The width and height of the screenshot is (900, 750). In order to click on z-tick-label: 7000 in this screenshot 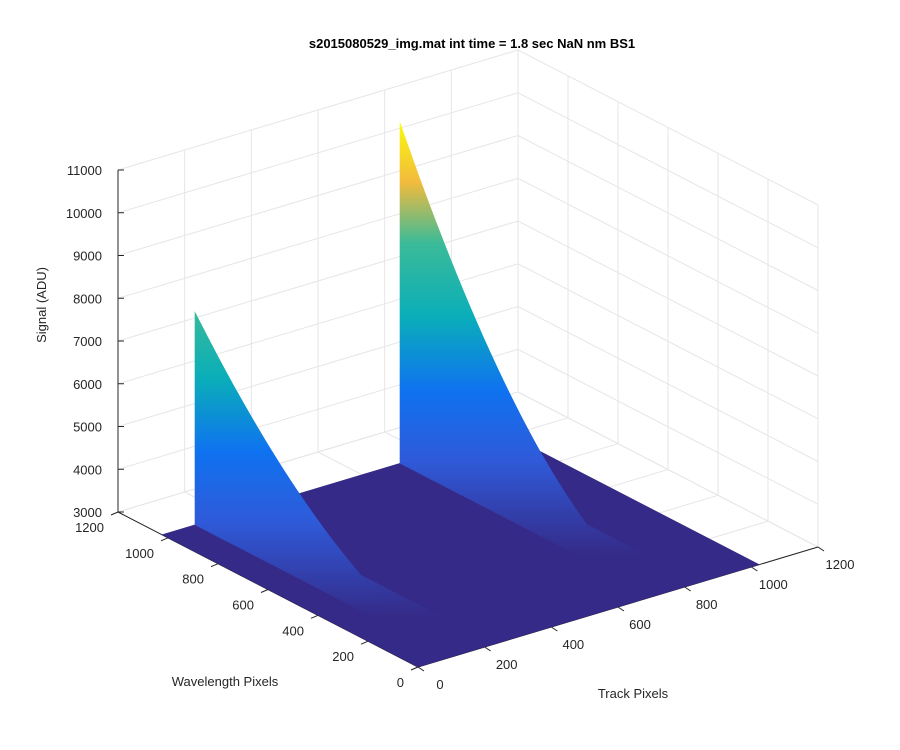, I will do `click(87, 341)`.